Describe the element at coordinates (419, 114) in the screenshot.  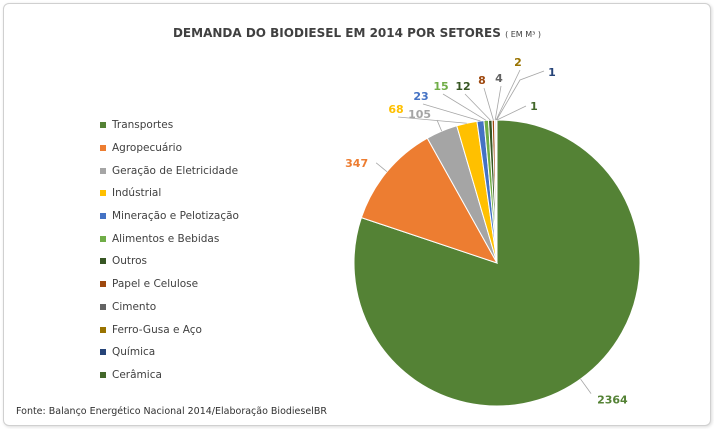
I see `data-label-geracao-de-eletricidade: 105` at that location.